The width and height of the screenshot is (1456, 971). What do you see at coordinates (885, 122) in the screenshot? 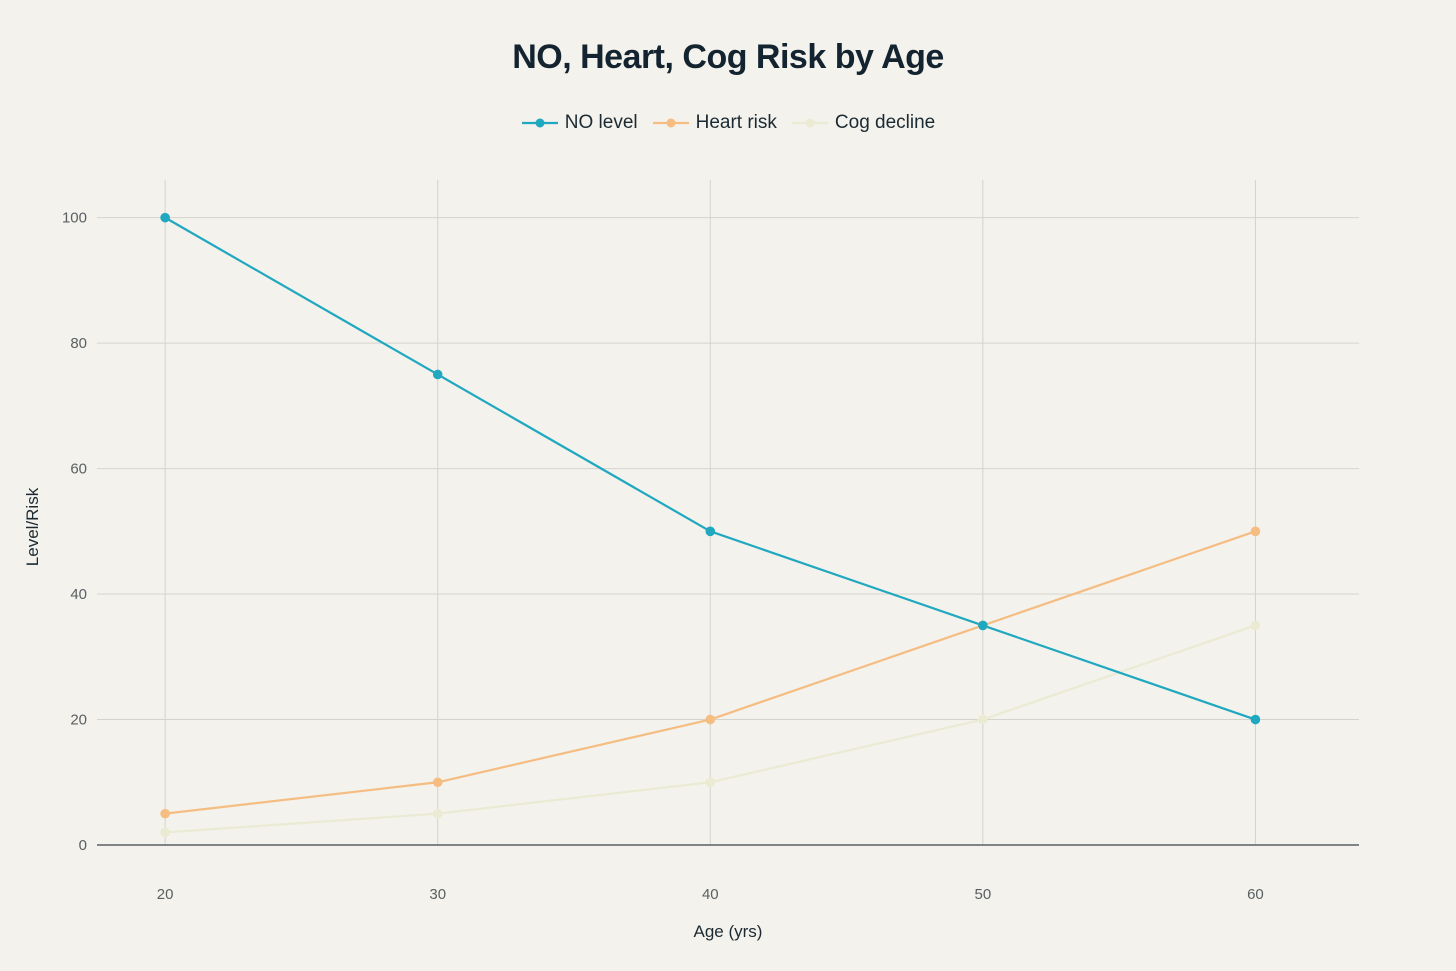
I see `legend-label-cog-decline: Cog decline` at bounding box center [885, 122].